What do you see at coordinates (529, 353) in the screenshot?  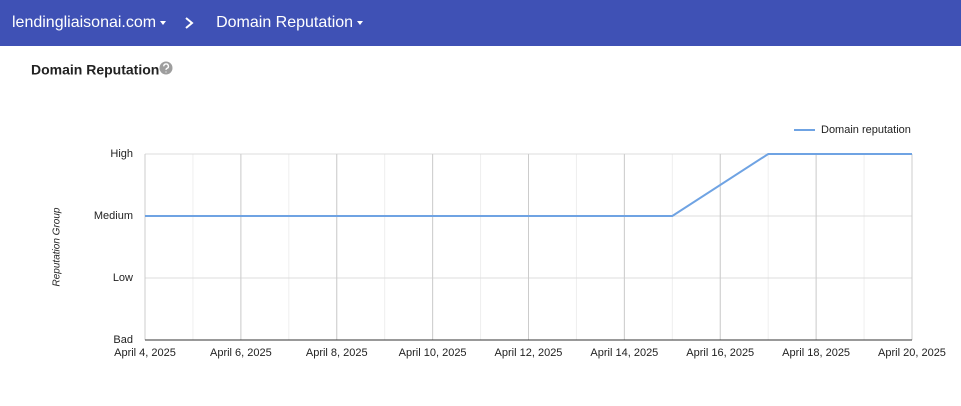 I see `x-tick-label: April 12, 2025` at bounding box center [529, 353].